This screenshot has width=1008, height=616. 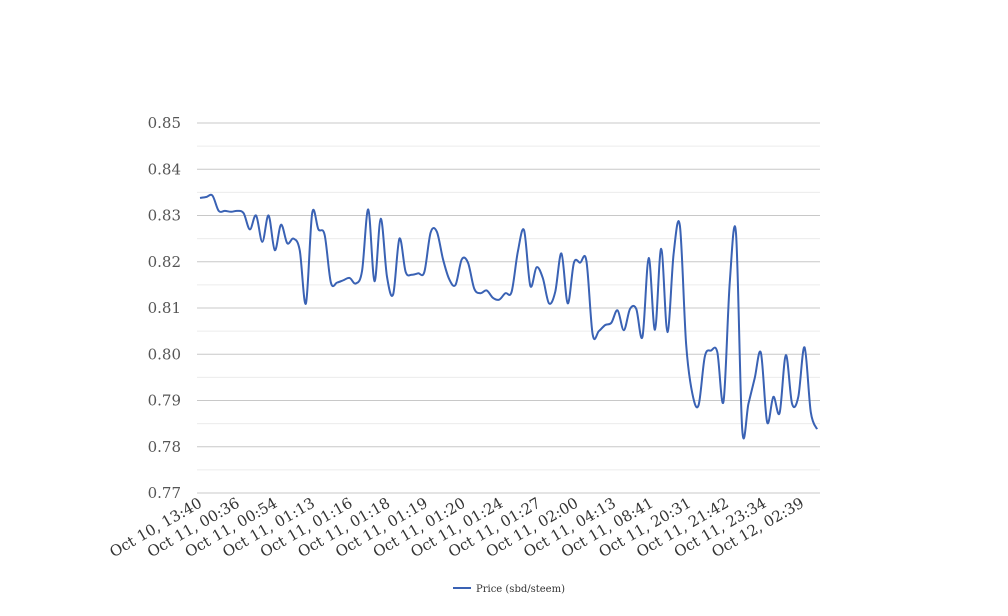 I want to click on y-tick-label: 0.85, so click(x=164, y=123).